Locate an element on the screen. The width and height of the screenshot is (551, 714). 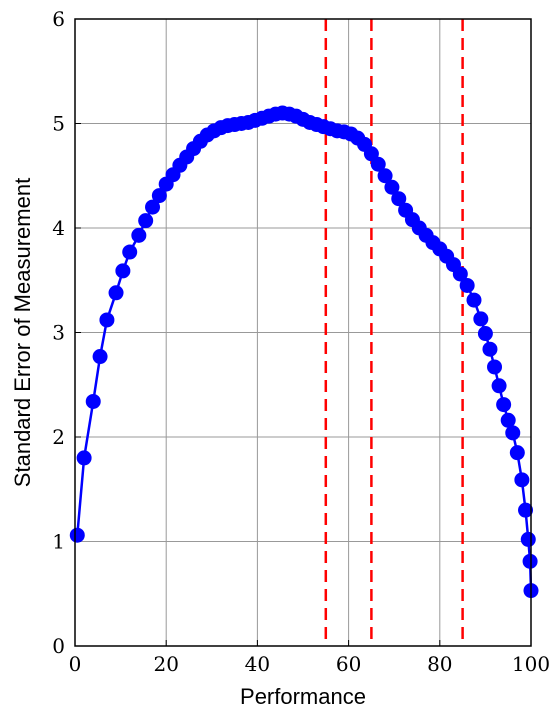
y-tick-label: 2 is located at coordinates (58, 437).